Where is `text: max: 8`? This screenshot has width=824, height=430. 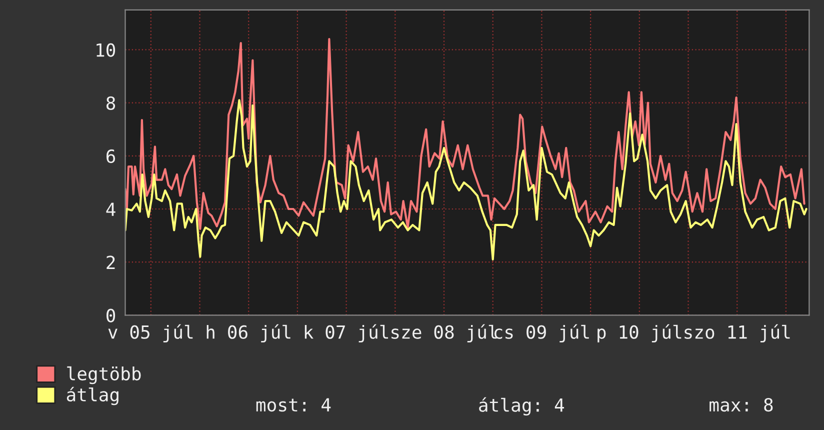 text: max: 8 is located at coordinates (741, 405).